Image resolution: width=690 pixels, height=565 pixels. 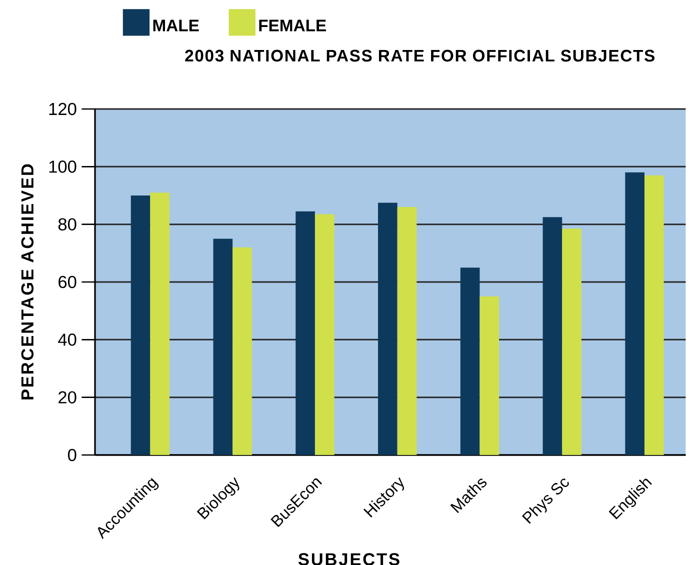 I want to click on y-tick-label: 80, so click(x=67, y=224).